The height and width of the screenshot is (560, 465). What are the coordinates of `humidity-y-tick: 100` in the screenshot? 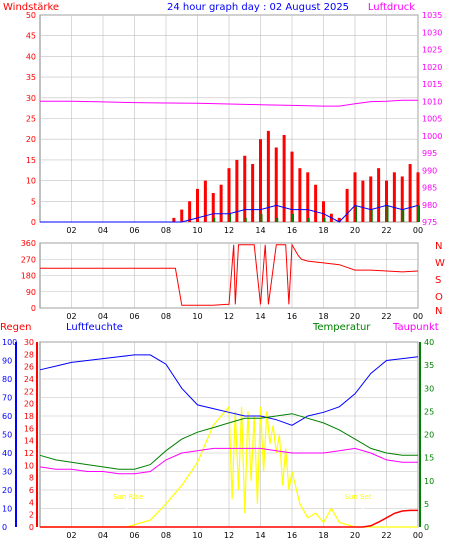 It's located at (9, 342).